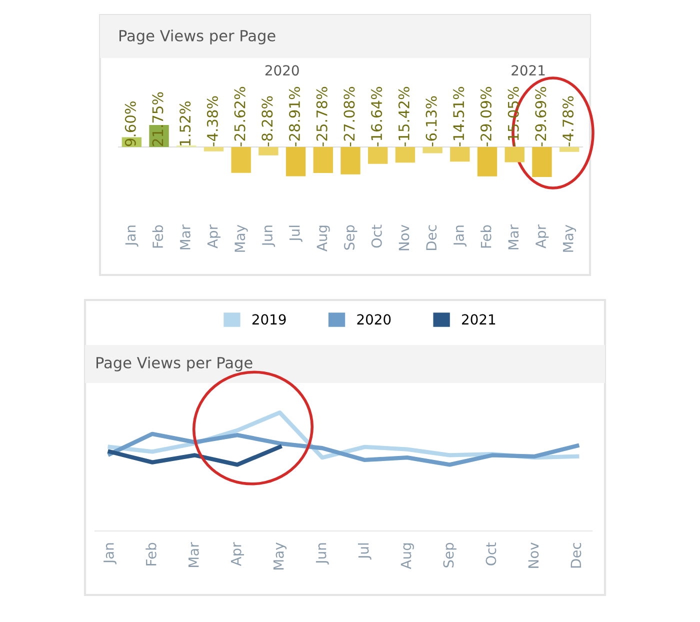  I want to click on data-label: -4.38%, so click(212, 121).